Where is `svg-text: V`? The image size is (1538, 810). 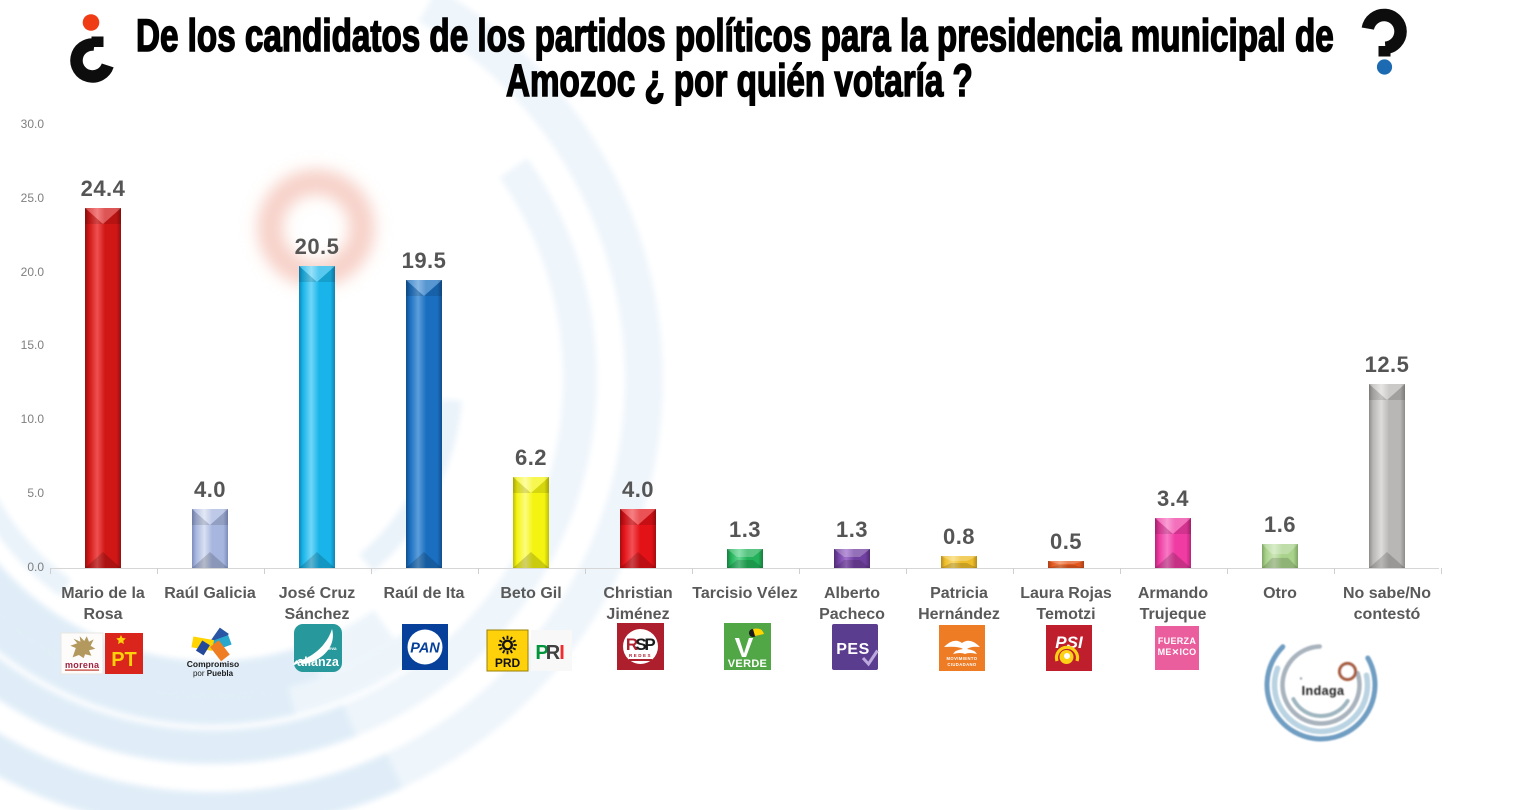 svg-text: V is located at coordinates (744, 647).